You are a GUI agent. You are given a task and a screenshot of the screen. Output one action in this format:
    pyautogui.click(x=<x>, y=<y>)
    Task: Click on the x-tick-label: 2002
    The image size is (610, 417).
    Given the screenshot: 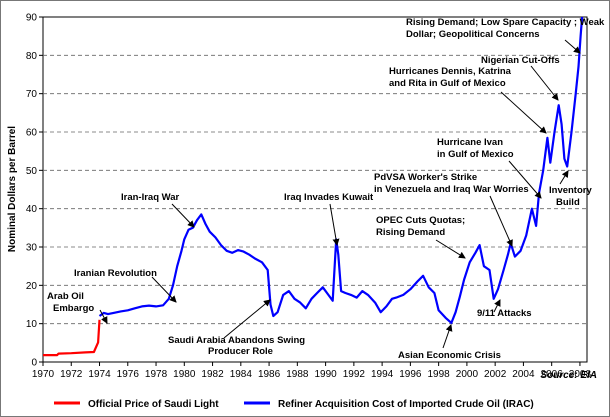 What is the action you would take?
    pyautogui.click(x=495, y=374)
    